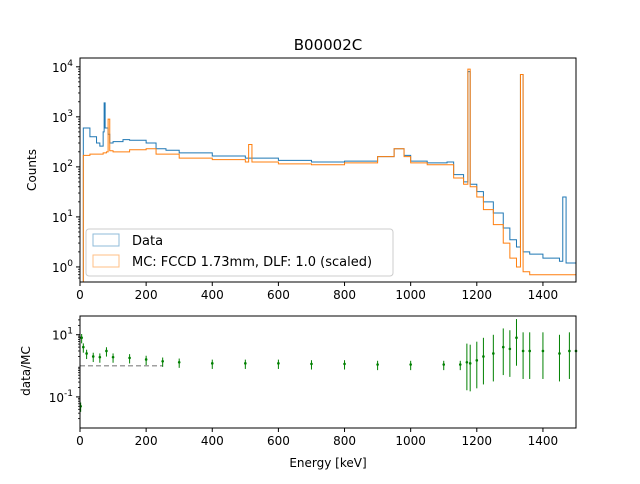 The height and width of the screenshot is (484, 640). I want to click on bottom-x-tick-label: 800, so click(344, 441).